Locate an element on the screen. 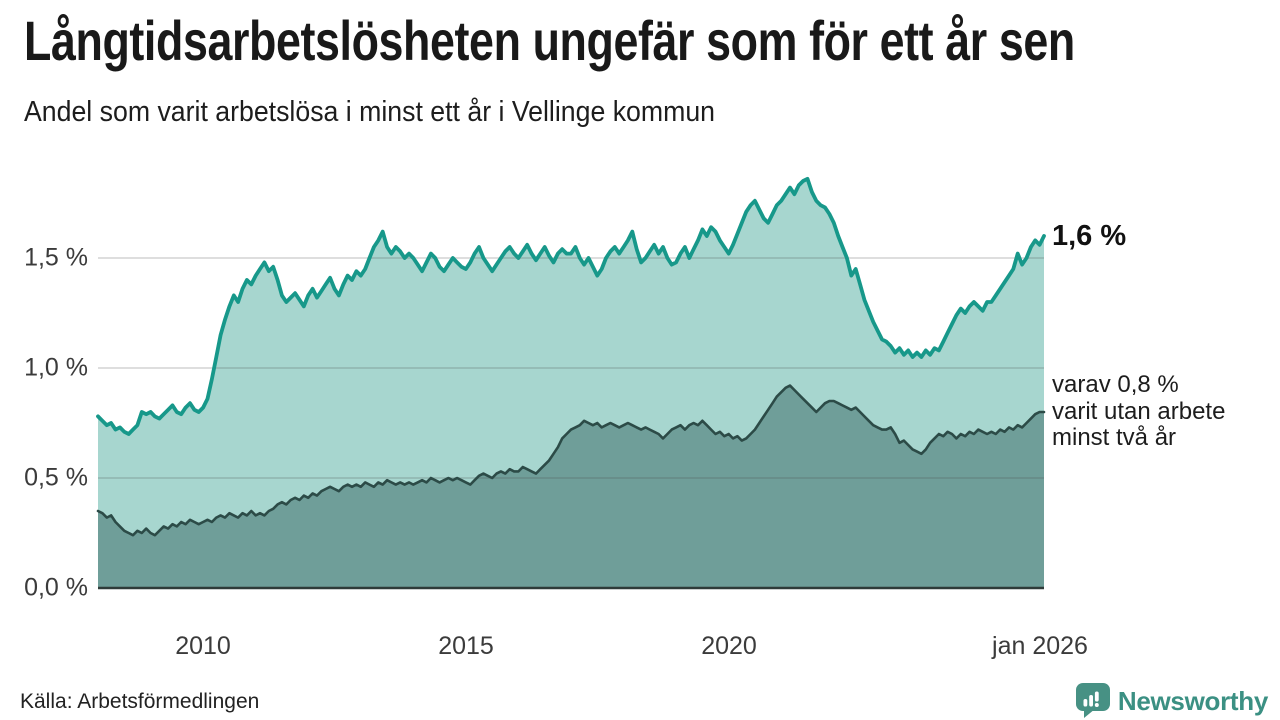 The height and width of the screenshot is (720, 1280). x-axis-tick-label: 2010 is located at coordinates (203, 646).